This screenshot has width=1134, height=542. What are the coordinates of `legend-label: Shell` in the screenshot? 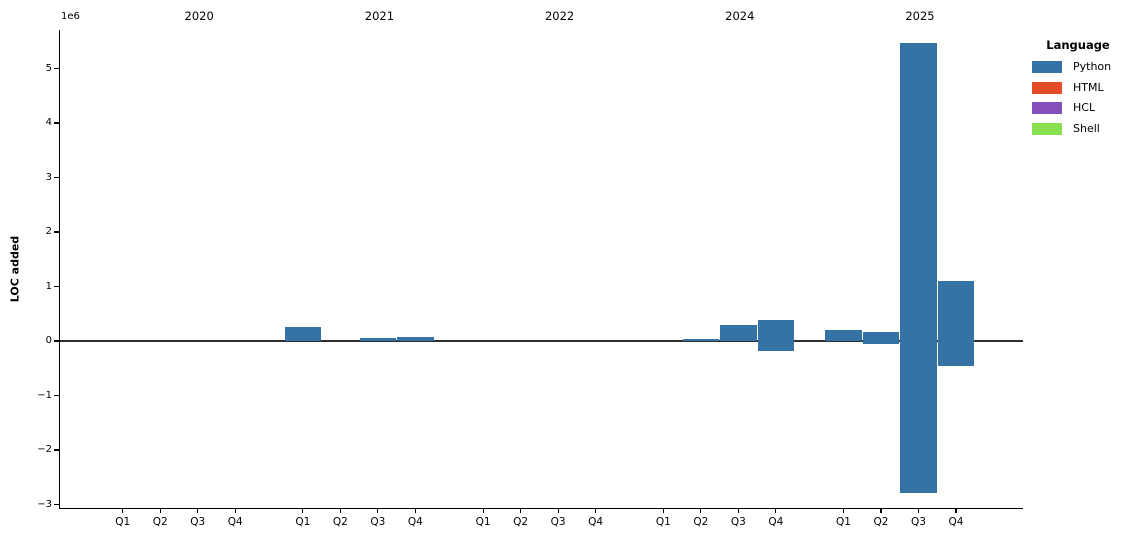 It's located at (1086, 128).